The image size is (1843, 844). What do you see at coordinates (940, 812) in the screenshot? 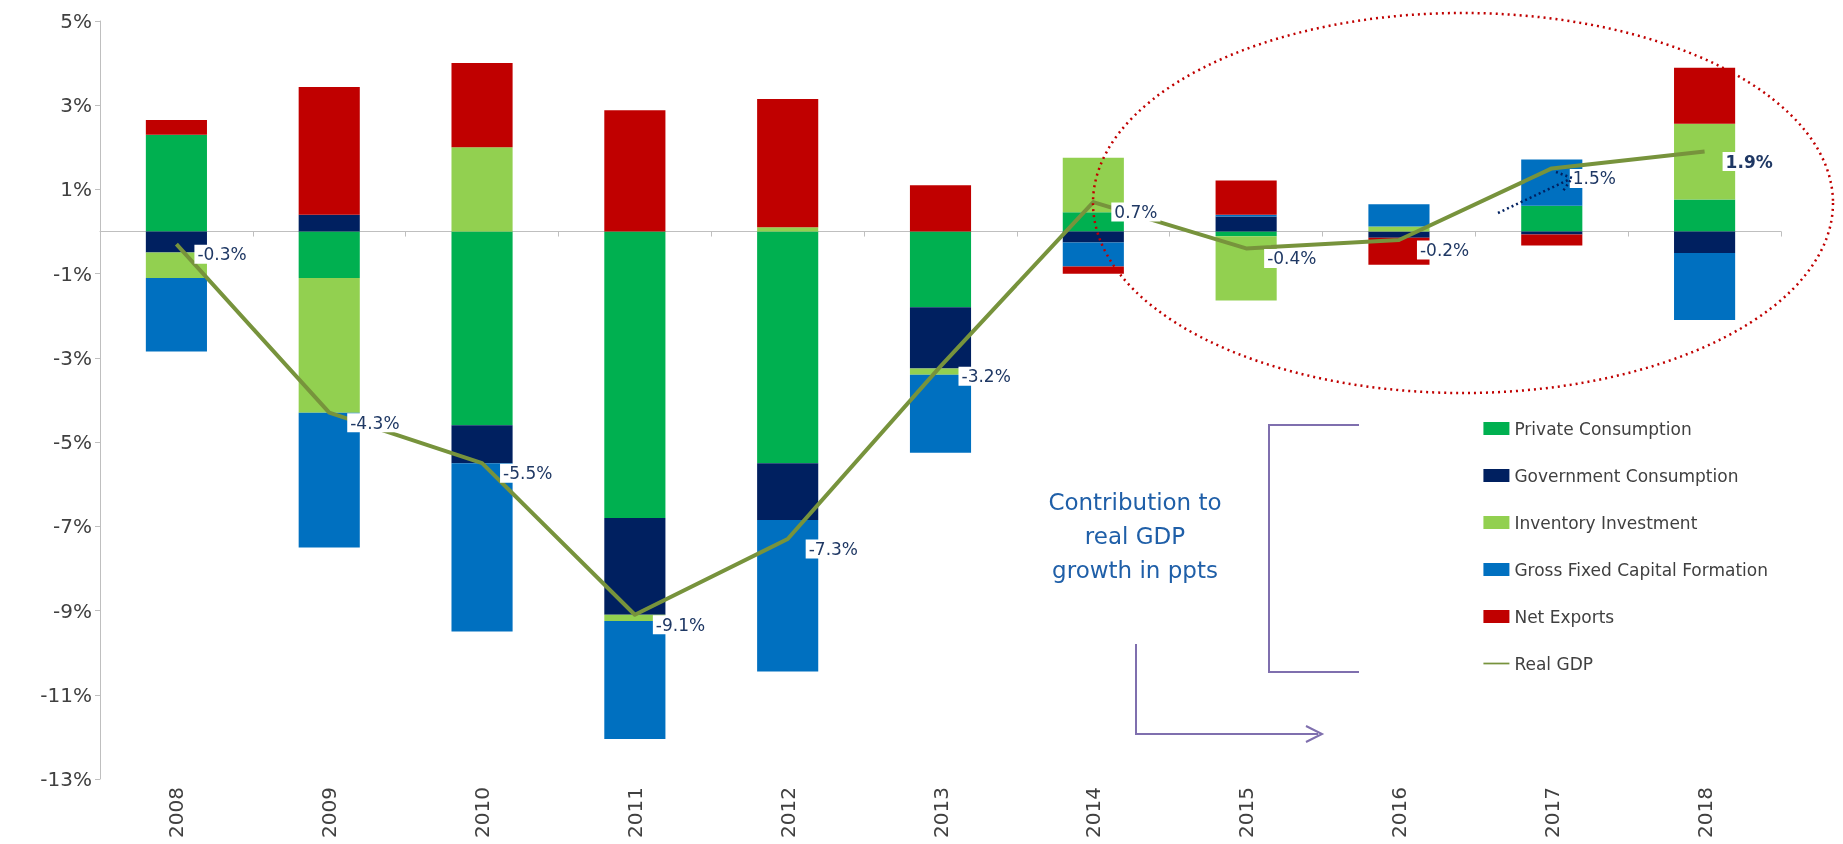
I see `x-tick-label: 2013` at bounding box center [940, 812].